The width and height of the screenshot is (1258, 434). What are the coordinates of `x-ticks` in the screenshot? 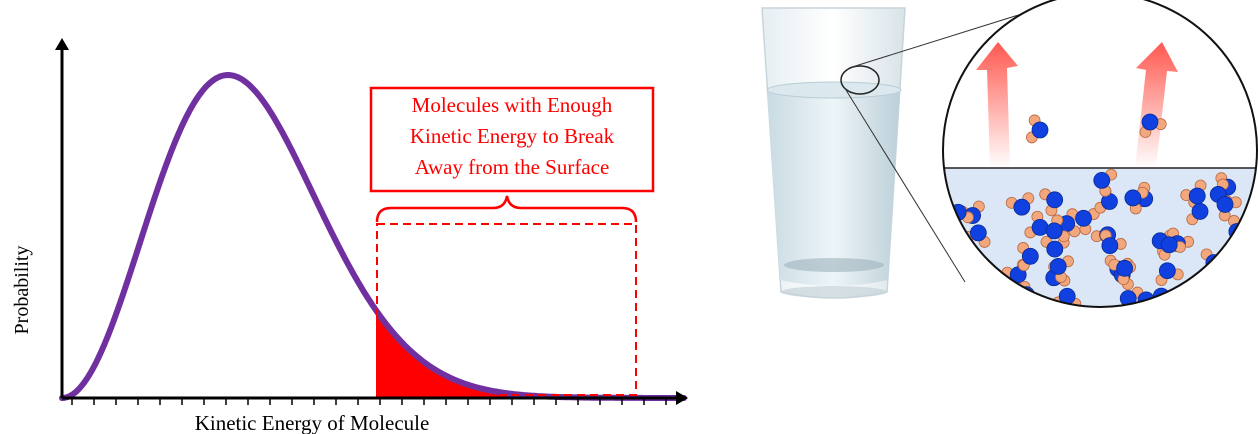 It's located at (369, 401).